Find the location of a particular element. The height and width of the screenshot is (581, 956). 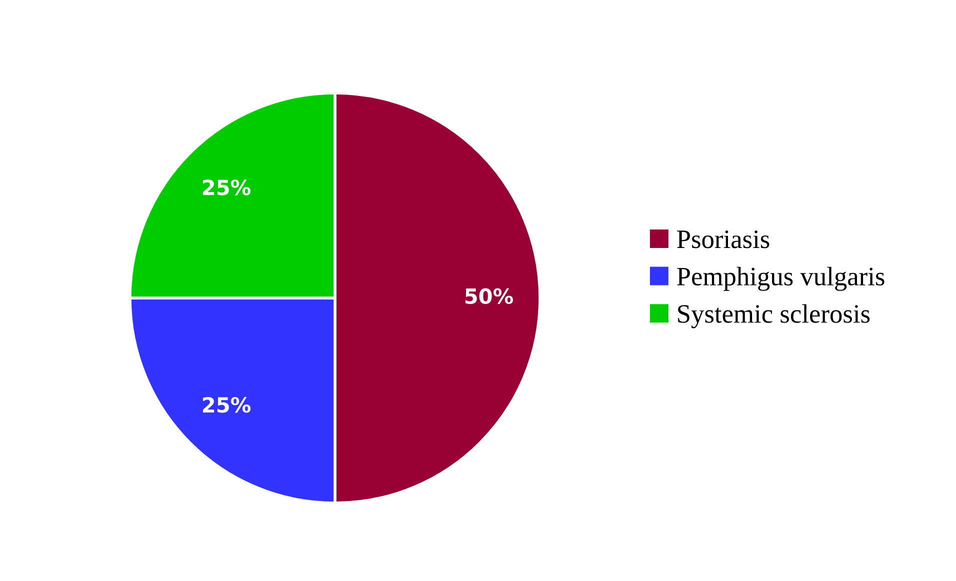

data-label: 50% is located at coordinates (489, 296).